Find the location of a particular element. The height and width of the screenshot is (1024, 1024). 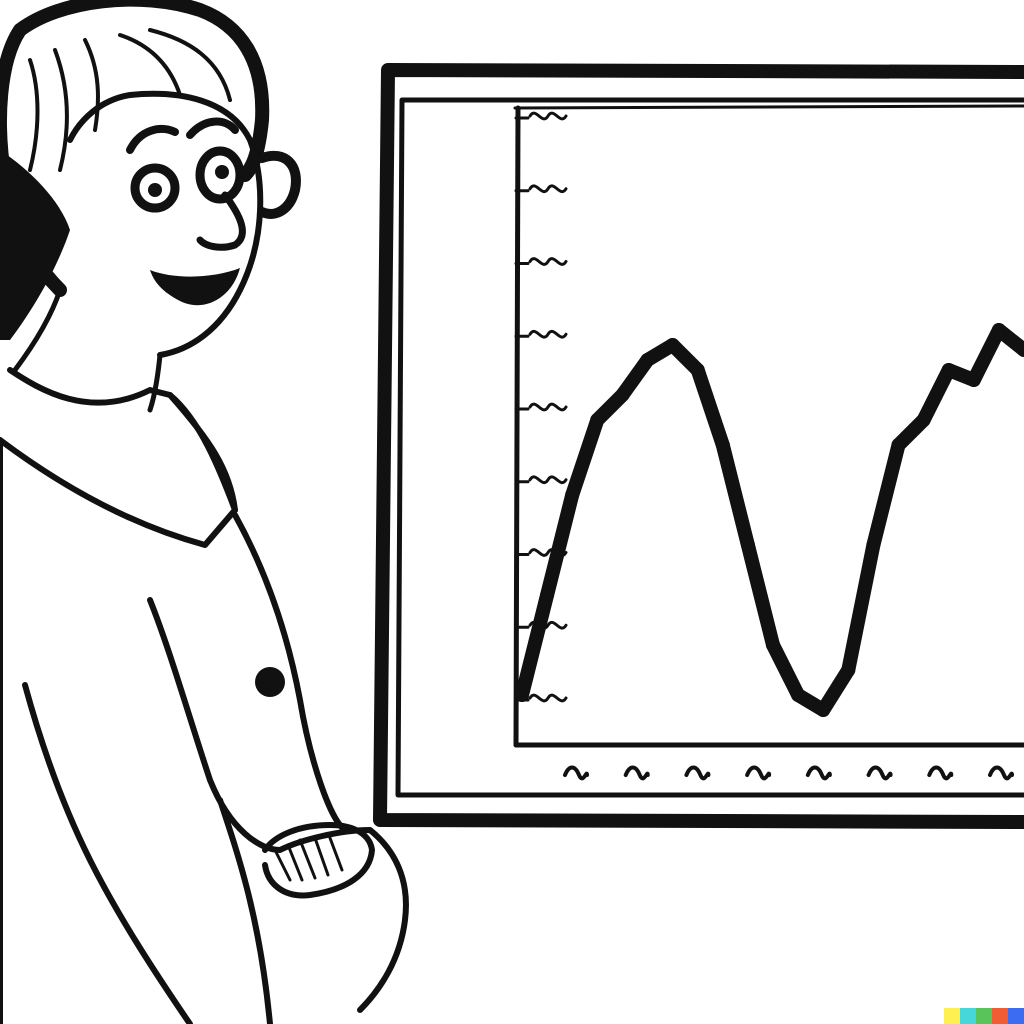

eyebrow-right is located at coordinates (212, 128).